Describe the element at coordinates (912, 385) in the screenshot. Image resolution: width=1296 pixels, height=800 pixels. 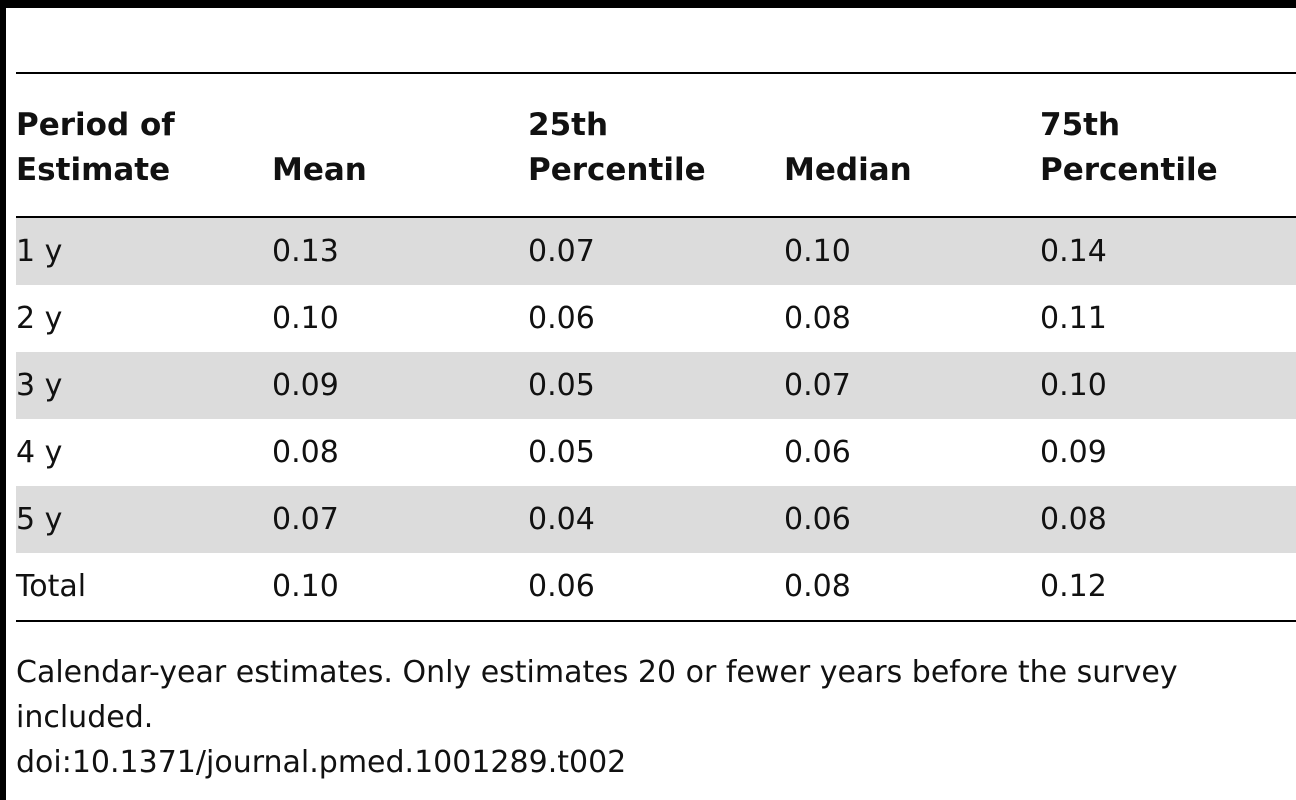
I see `cell-median: 0.07` at that location.